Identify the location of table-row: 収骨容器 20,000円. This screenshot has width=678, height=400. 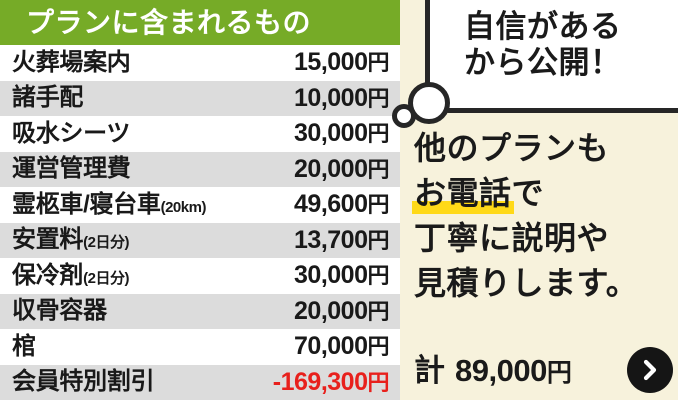
(200, 311).